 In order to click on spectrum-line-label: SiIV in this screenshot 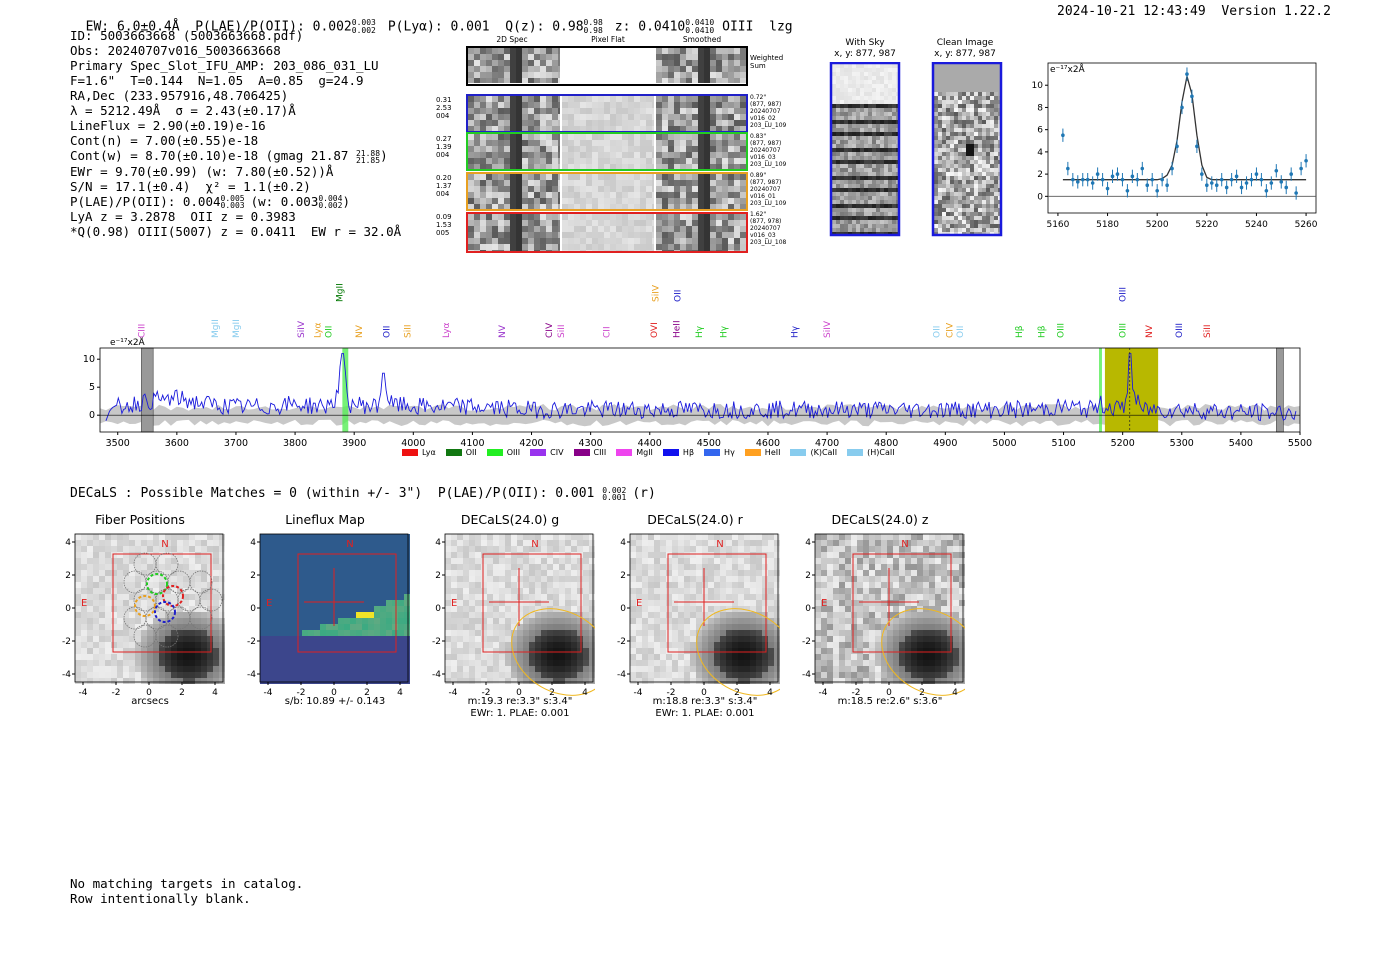, I will do `click(828, 329)`.